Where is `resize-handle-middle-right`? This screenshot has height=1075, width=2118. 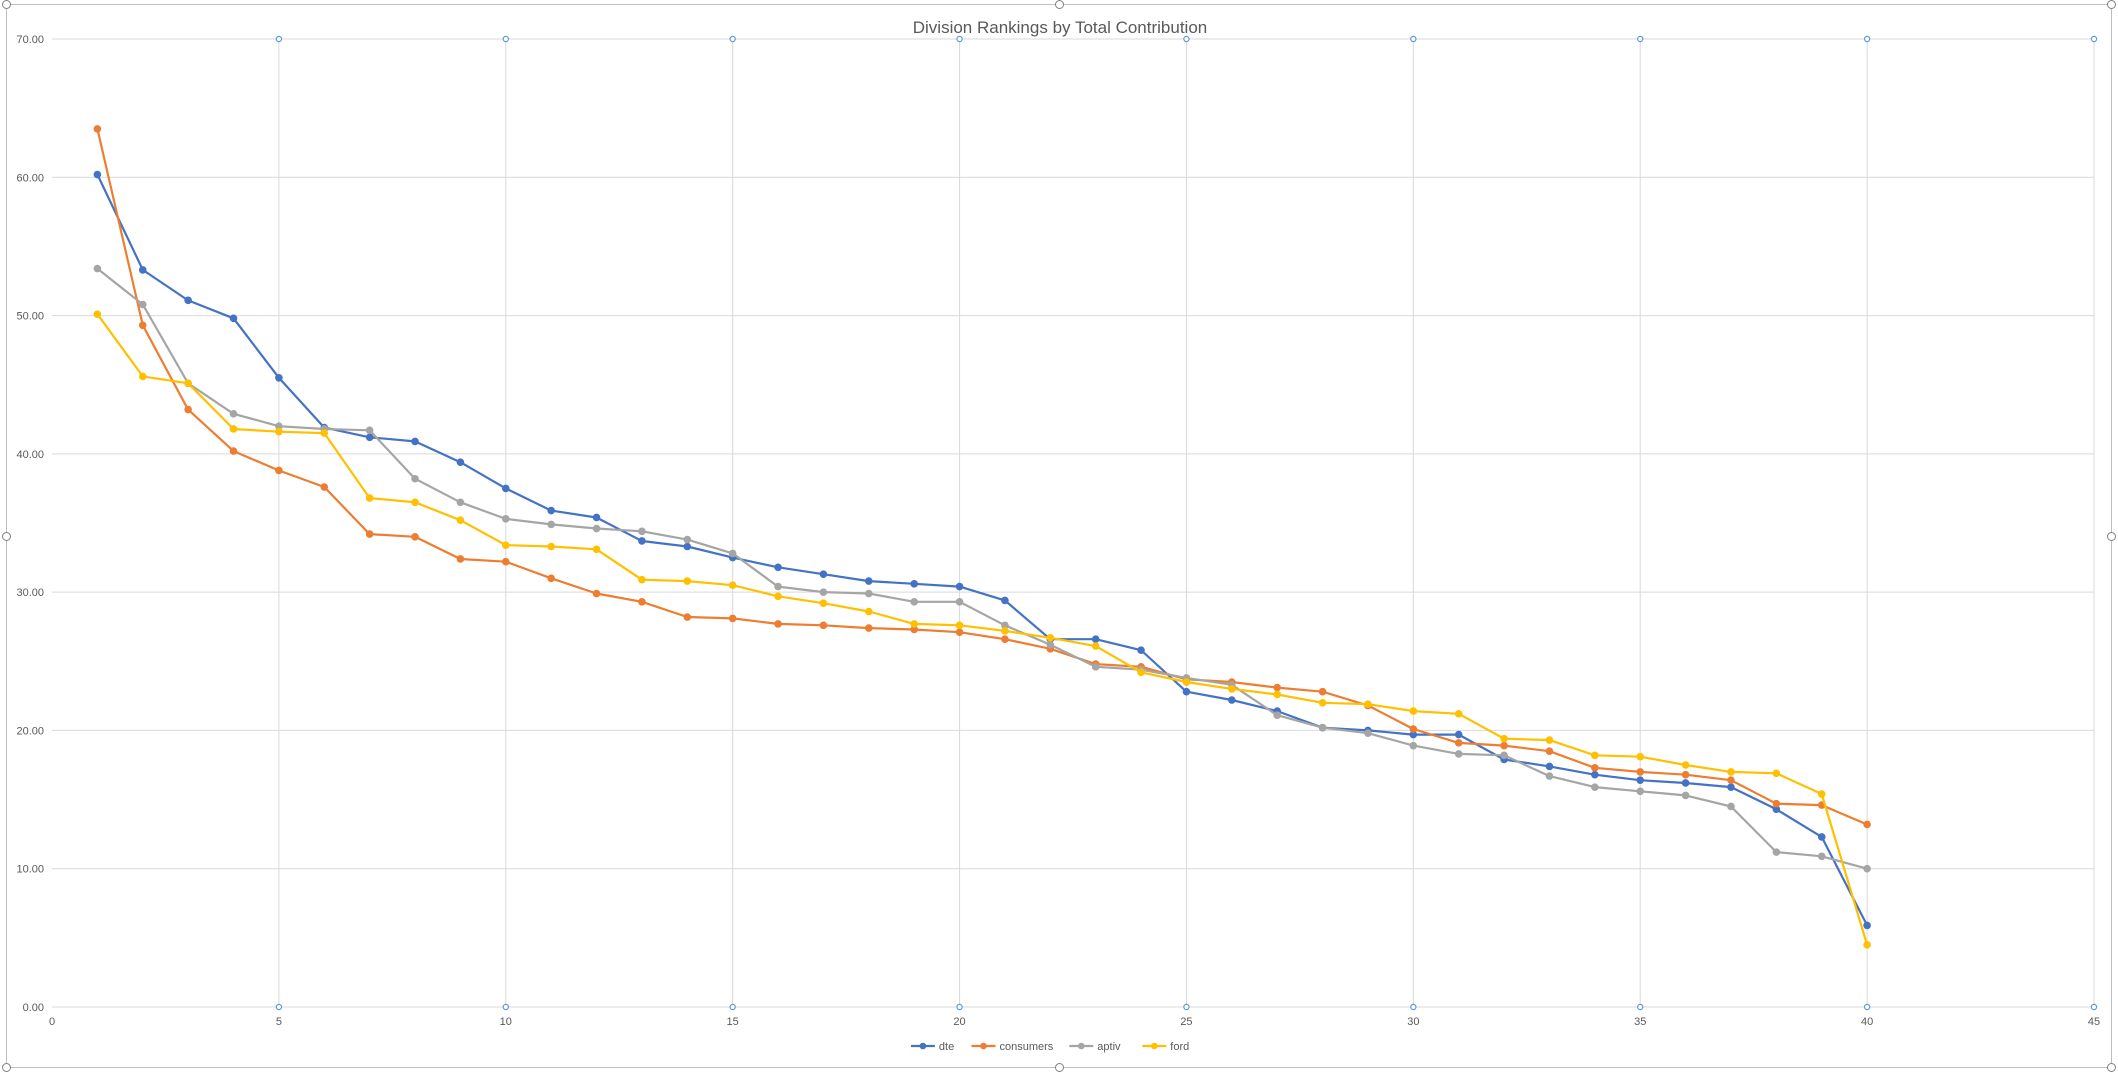 resize-handle-middle-right is located at coordinates (2111, 536).